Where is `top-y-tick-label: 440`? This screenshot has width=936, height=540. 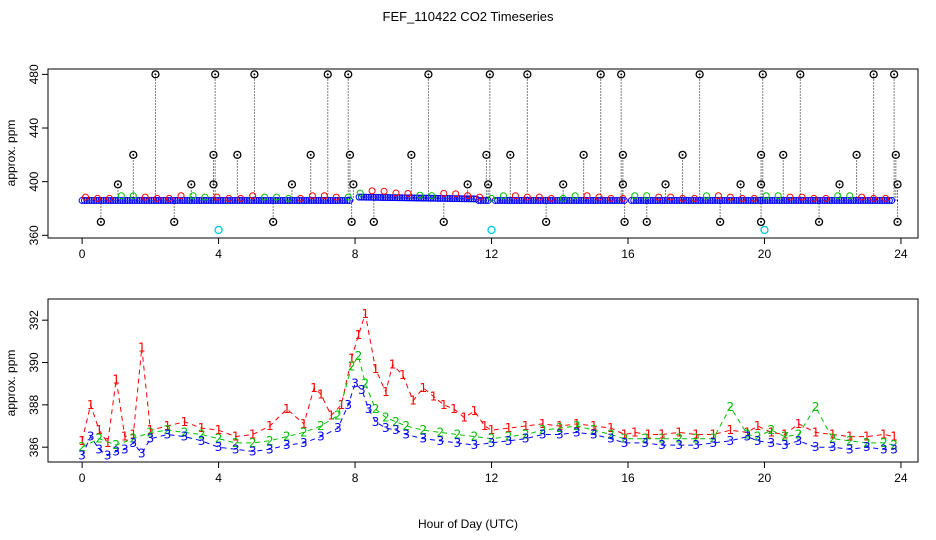
top-y-tick-label: 440 is located at coordinates (34, 128).